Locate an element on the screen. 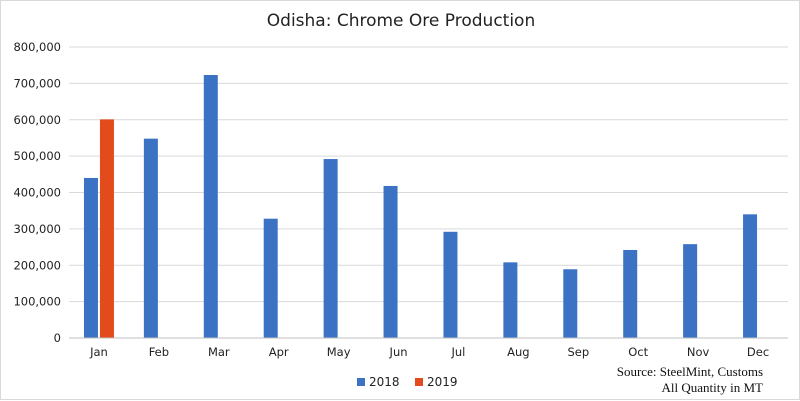 The image size is (800, 401). x-tick-label: Aug is located at coordinates (518, 352).